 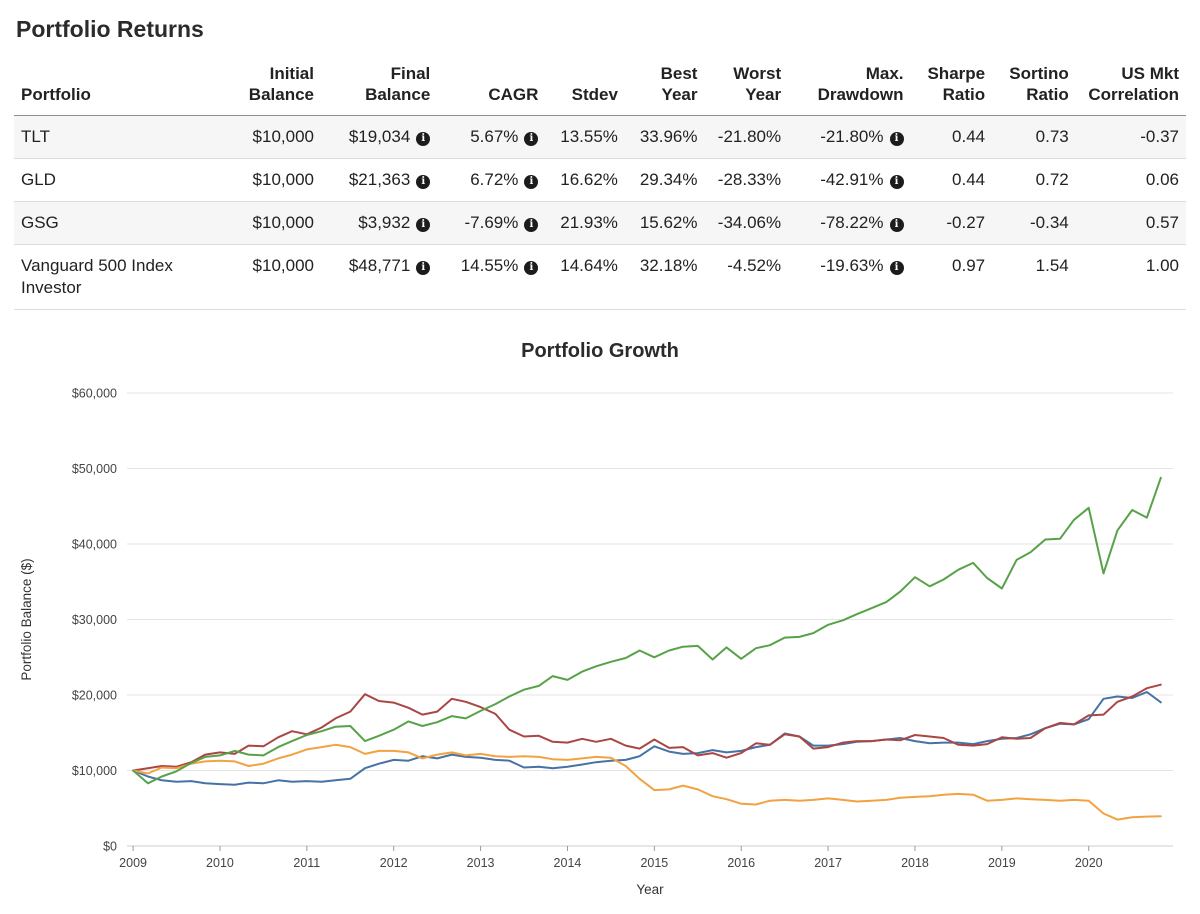 I want to click on cagr-value: 6.72%, so click(x=494, y=179).